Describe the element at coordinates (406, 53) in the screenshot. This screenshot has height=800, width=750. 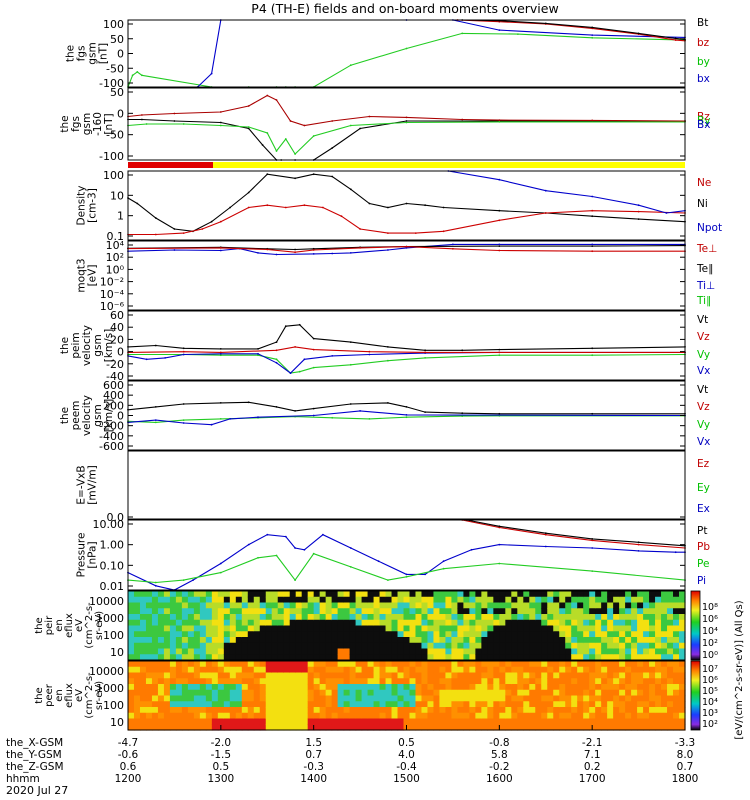
I see `panel-1-series` at that location.